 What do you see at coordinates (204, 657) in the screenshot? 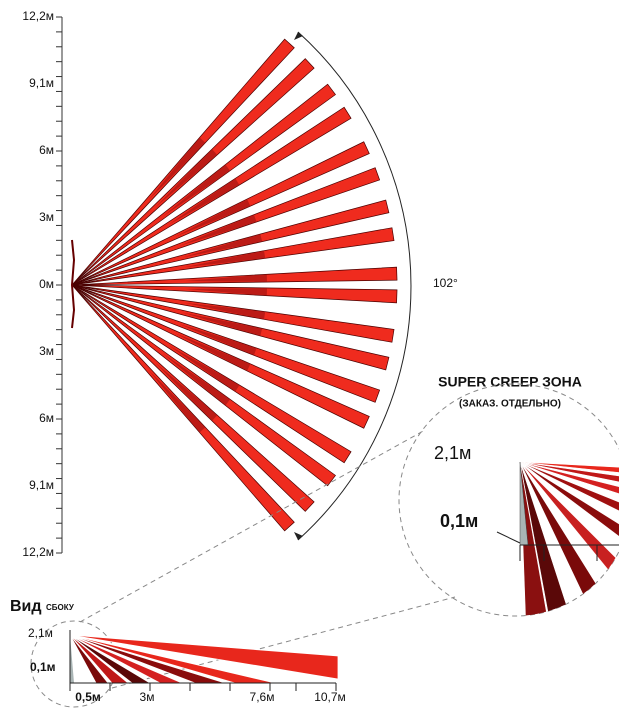
I see `side-beam` at bounding box center [204, 657].